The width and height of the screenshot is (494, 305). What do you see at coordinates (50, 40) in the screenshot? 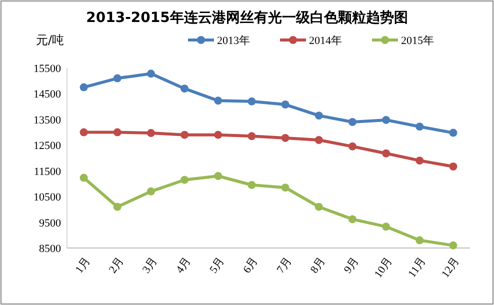
I see `y-axis-title: 元/吨` at bounding box center [50, 40].